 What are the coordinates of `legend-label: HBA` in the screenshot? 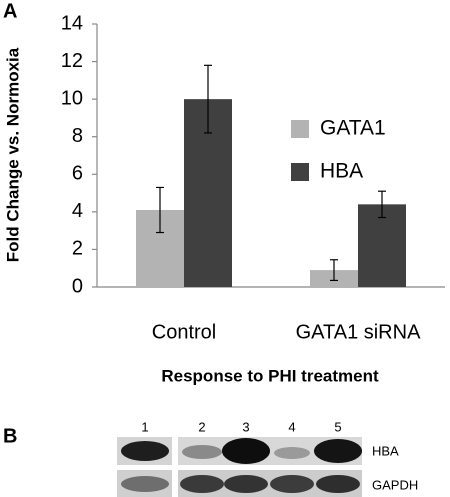 It's located at (341, 171).